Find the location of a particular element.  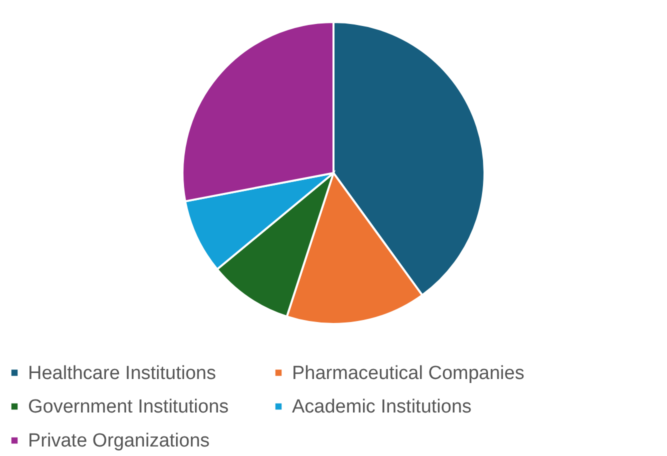

legend-label: Pharmaceutical Companies is located at coordinates (408, 373).